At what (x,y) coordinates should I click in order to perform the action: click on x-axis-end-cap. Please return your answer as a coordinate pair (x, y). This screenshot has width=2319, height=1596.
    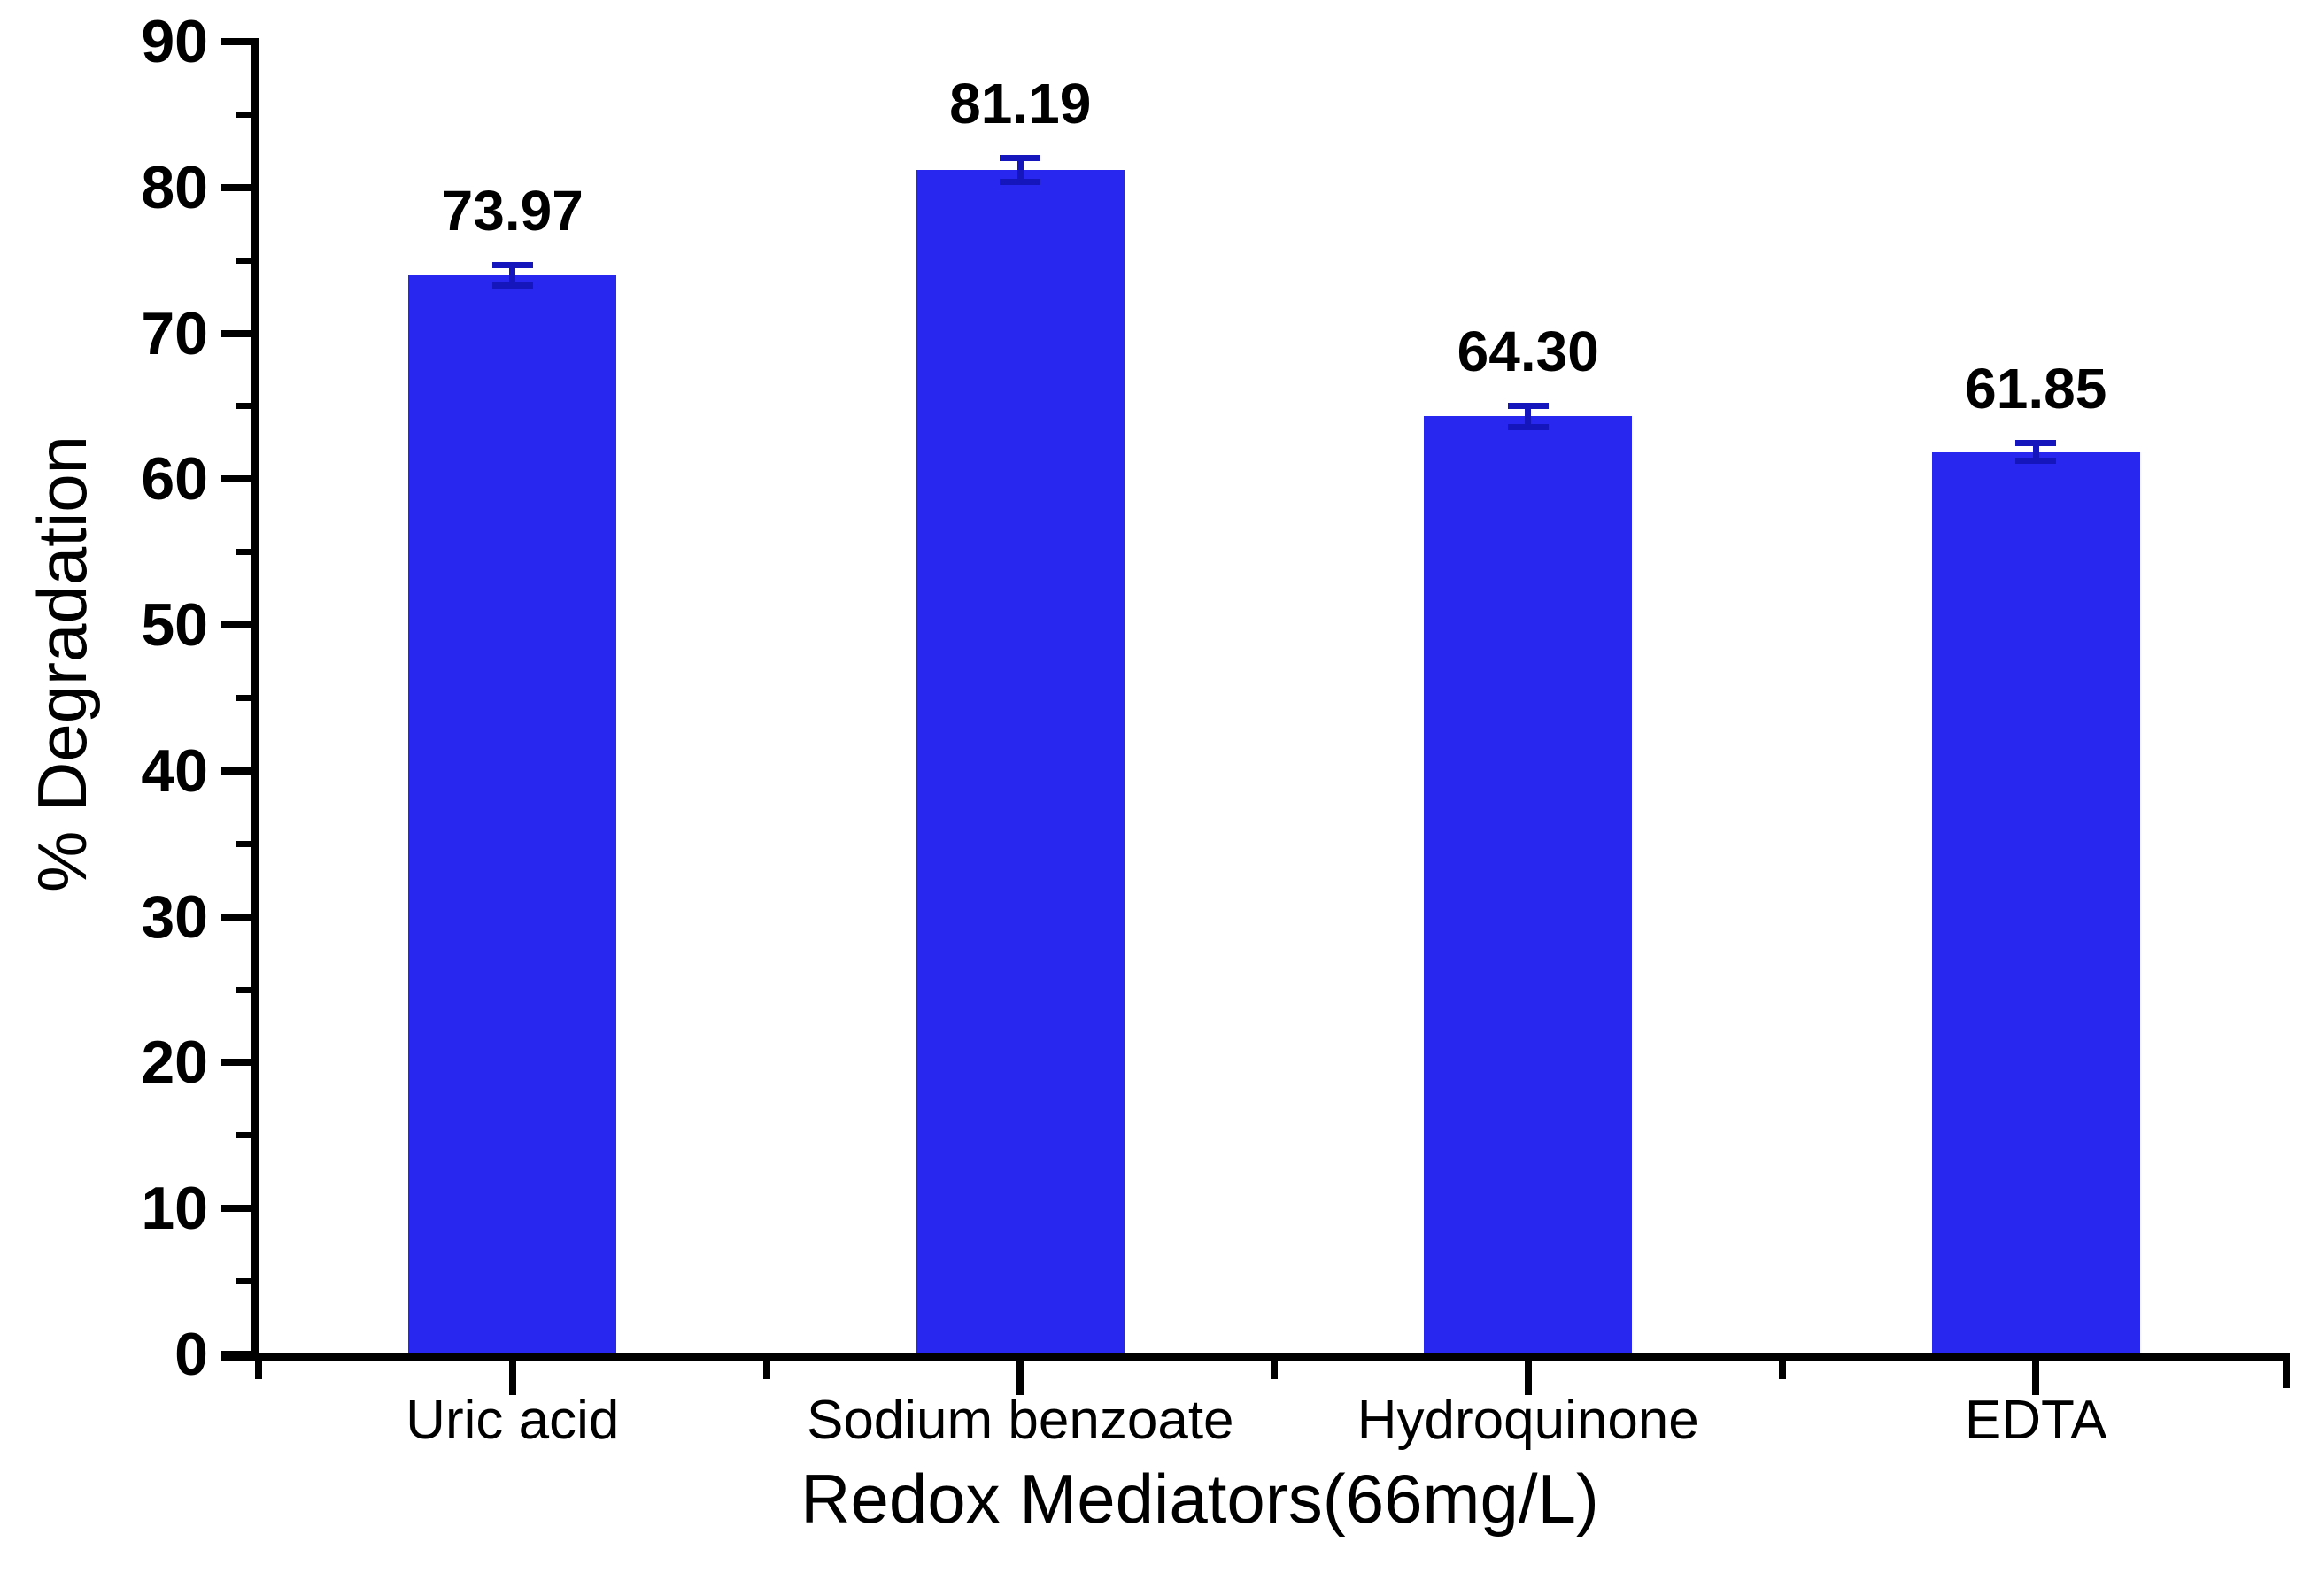
    Looking at the image, I should click on (2286, 1370).